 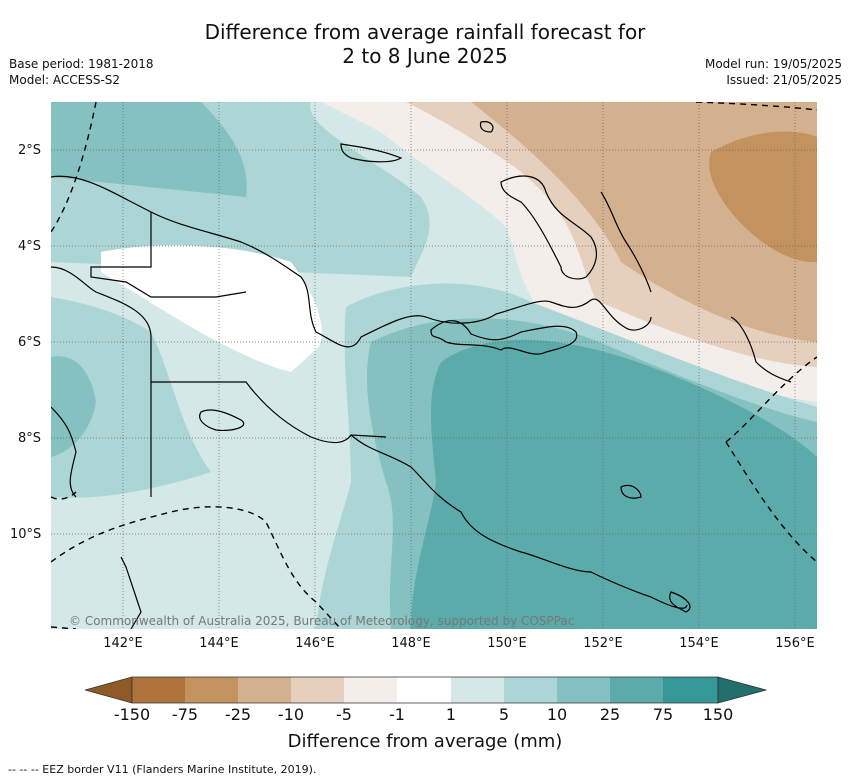 I want to click on colorbar-tick-label: -10, so click(x=291, y=714).